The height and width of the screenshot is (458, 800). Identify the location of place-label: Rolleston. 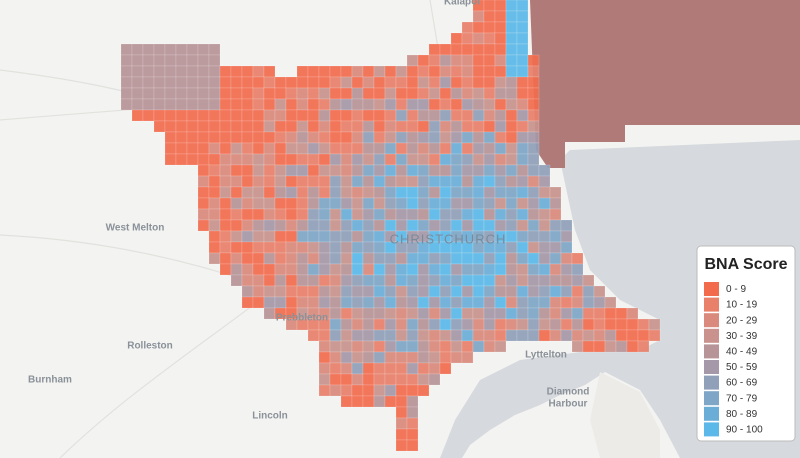
(150, 346).